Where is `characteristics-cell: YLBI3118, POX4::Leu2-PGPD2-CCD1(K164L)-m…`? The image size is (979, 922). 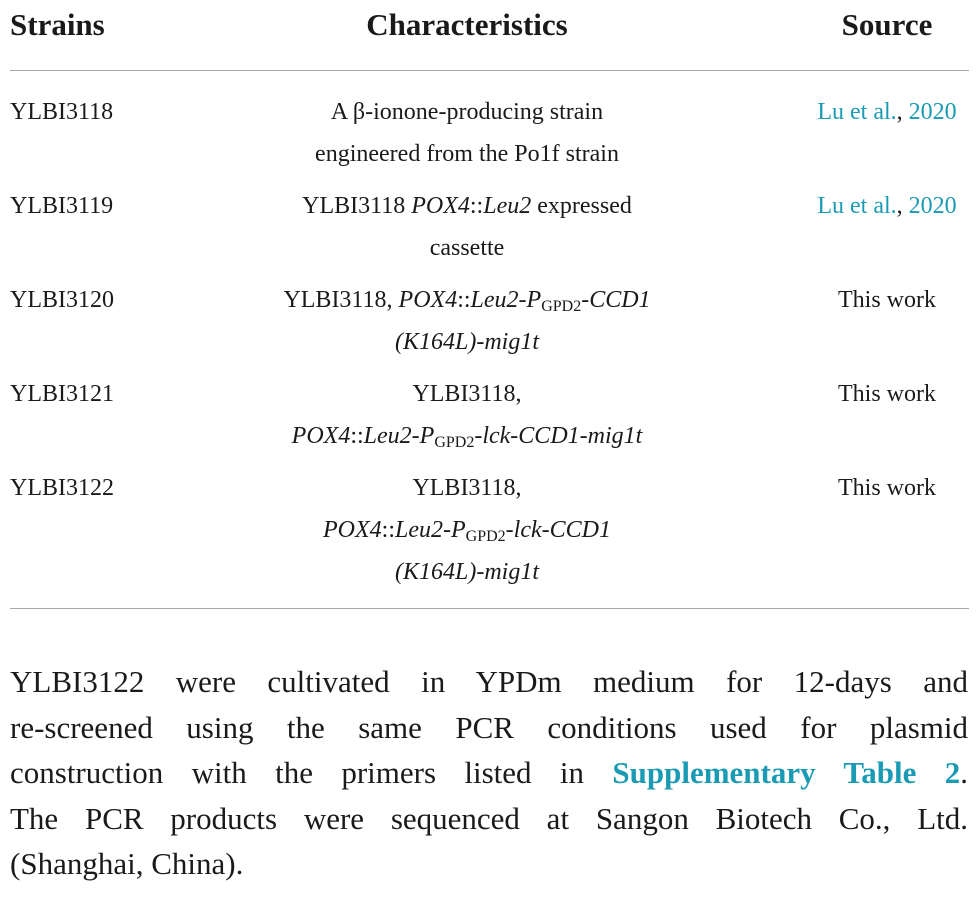
characteristics-cell: YLBI3118, POX4::Leu2-PGPD2-CCD1(K164L)-m… is located at coordinates (467, 321).